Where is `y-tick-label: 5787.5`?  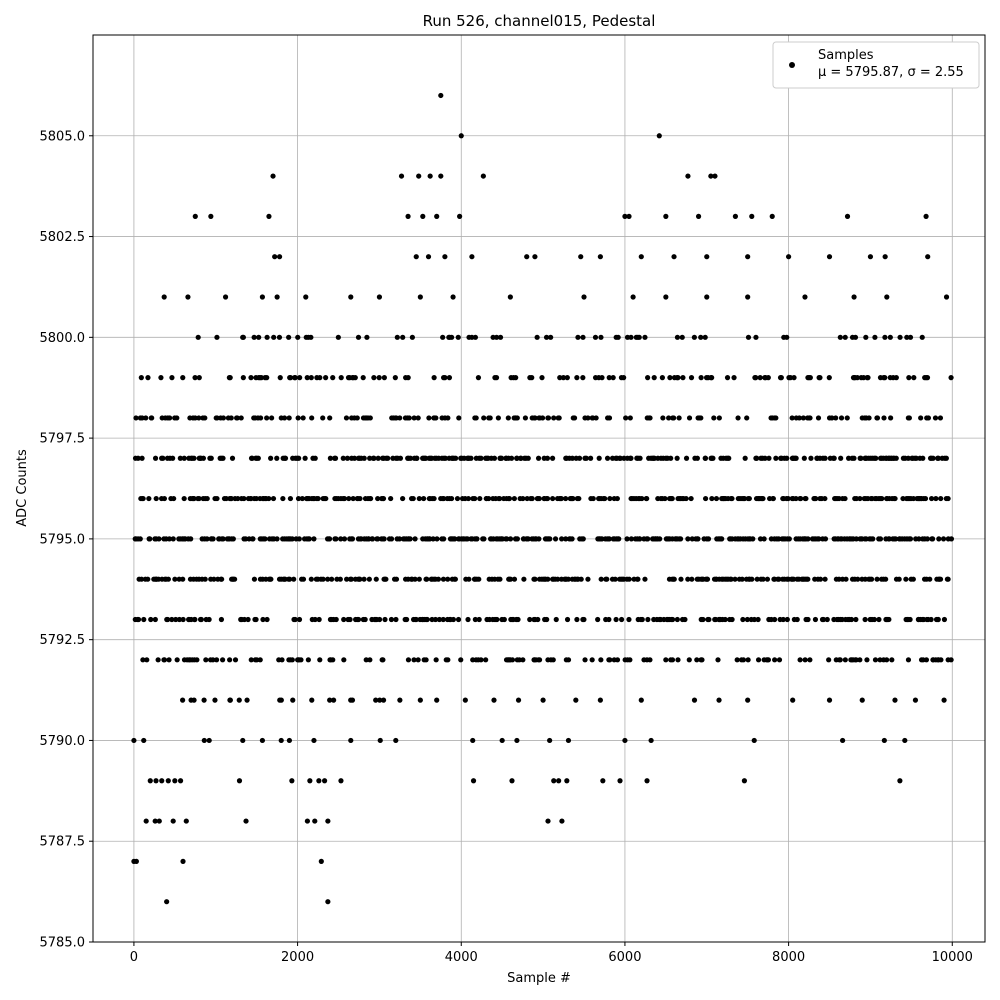 y-tick-label: 5787.5 is located at coordinates (63, 842).